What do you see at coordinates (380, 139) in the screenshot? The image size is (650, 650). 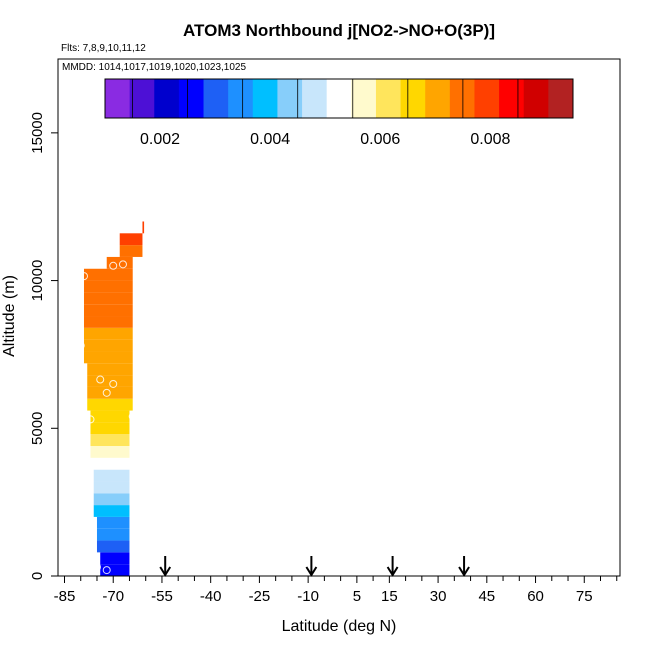 I see `colorbar-tick-label: 0.006` at bounding box center [380, 139].